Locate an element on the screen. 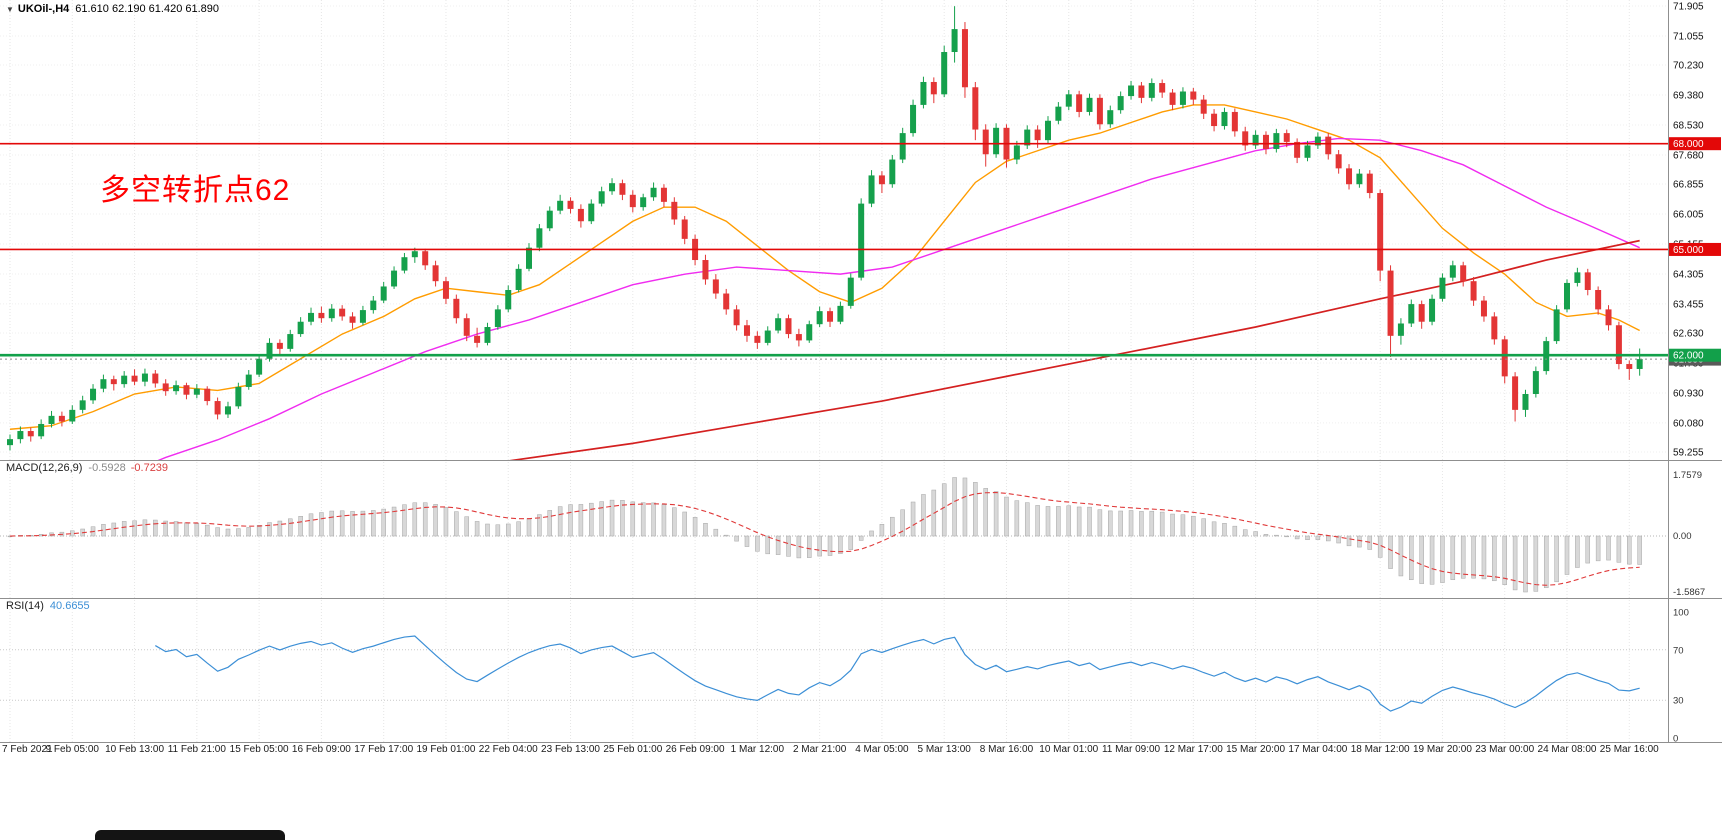 This screenshot has height=840, width=1722. time-label: 8 Mar 16:00 is located at coordinates (1006, 749).